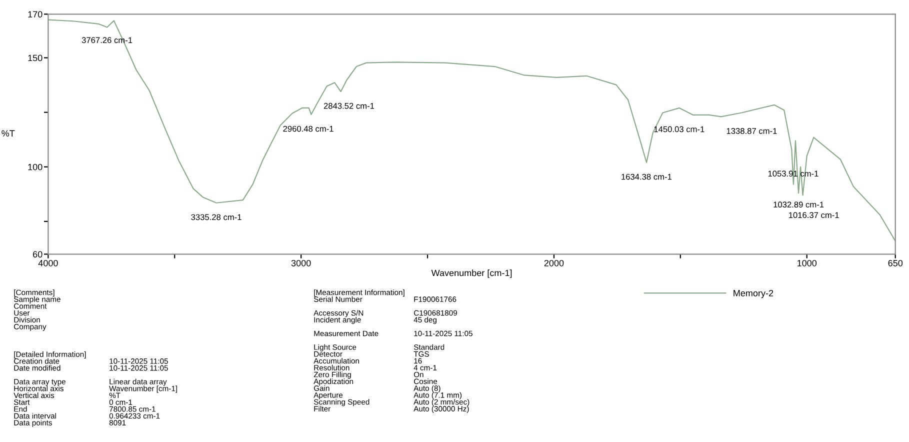 The height and width of the screenshot is (442, 909). What do you see at coordinates (807, 263) in the screenshot?
I see `x-tick-label: 1000` at bounding box center [807, 263].